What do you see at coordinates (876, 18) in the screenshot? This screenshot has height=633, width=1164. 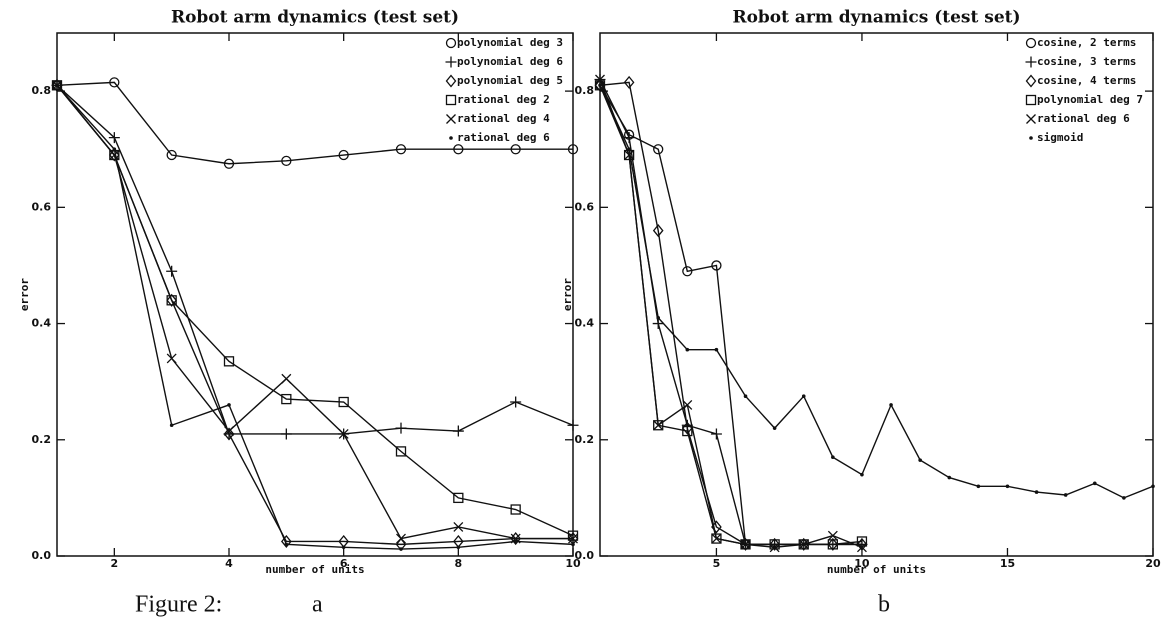 I see `chart-title: Robot arm dynamics (test set)` at bounding box center [876, 18].